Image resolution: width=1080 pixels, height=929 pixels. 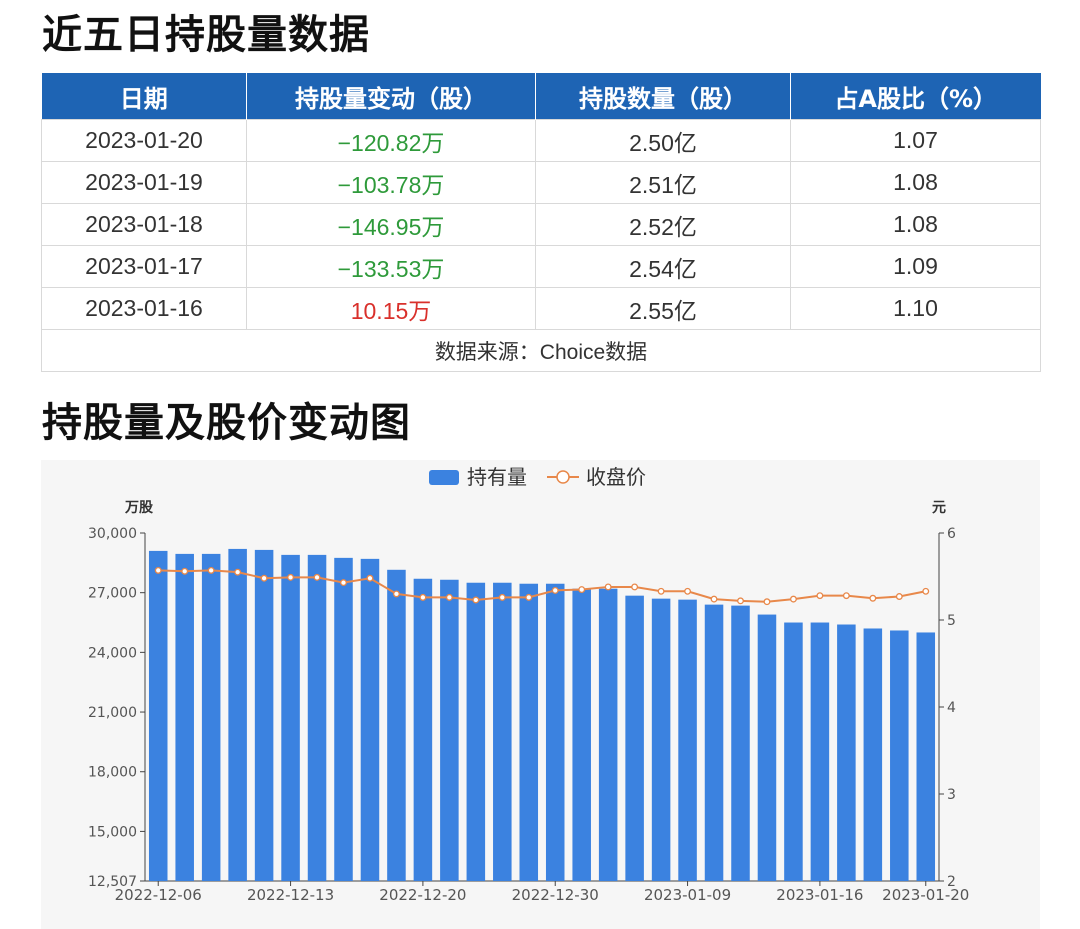 What do you see at coordinates (139, 508) in the screenshot?
I see `y-left-unit: 万股` at bounding box center [139, 508].